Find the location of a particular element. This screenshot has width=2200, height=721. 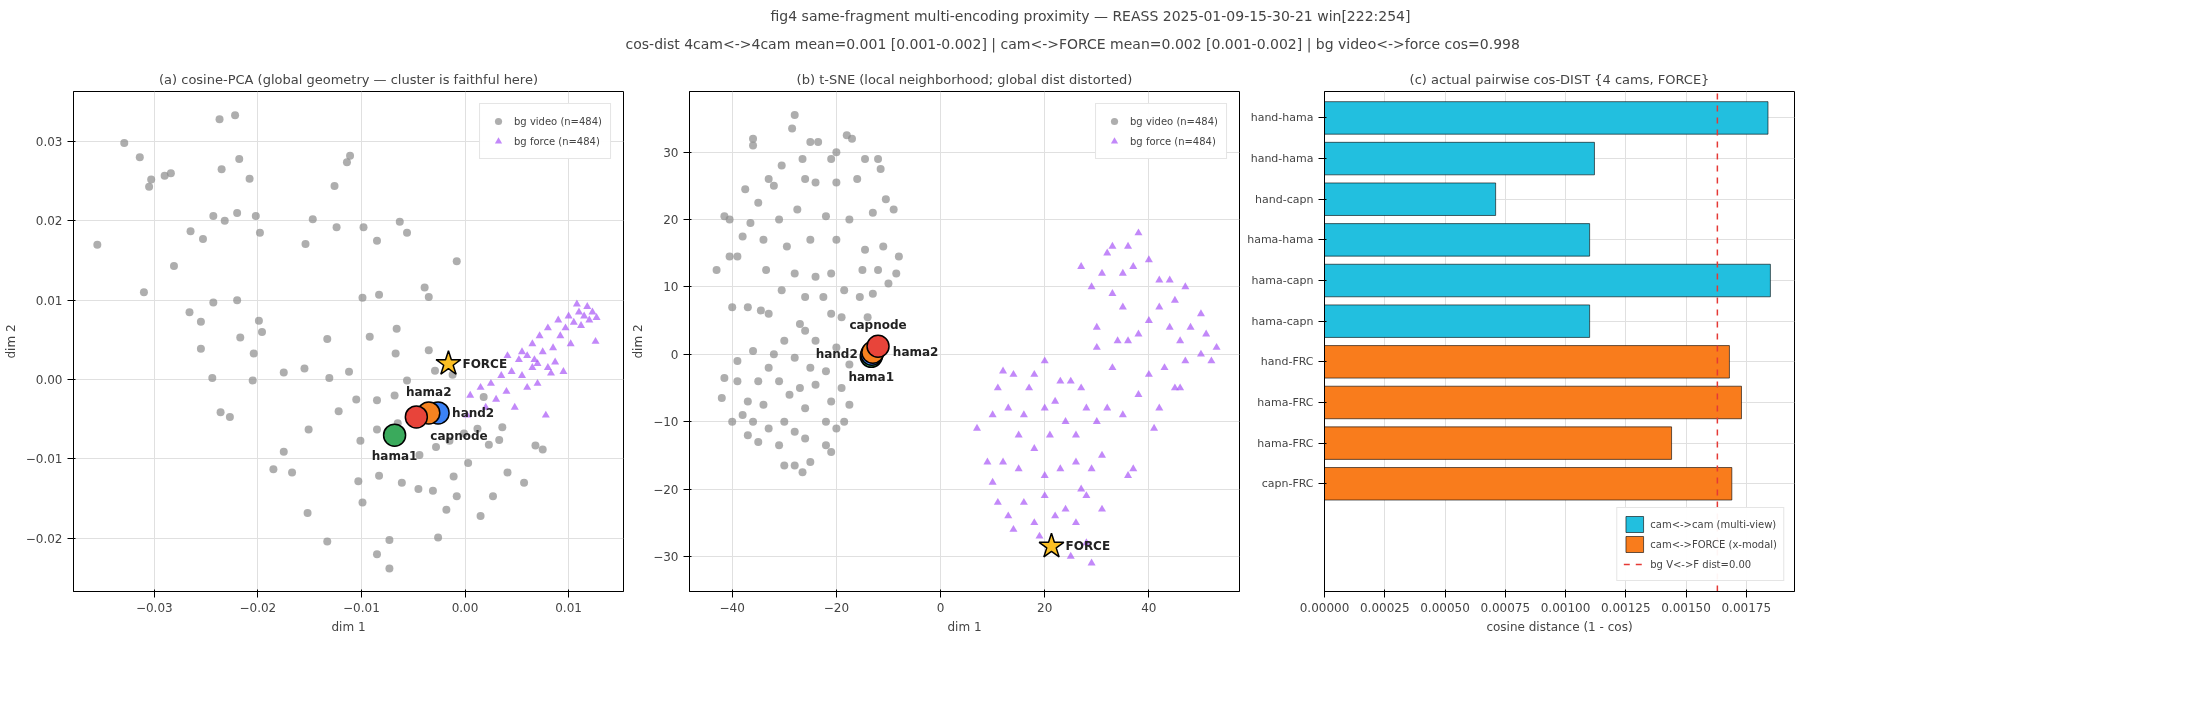

x-tick-label: 0.00025 is located at coordinates (1384, 607).